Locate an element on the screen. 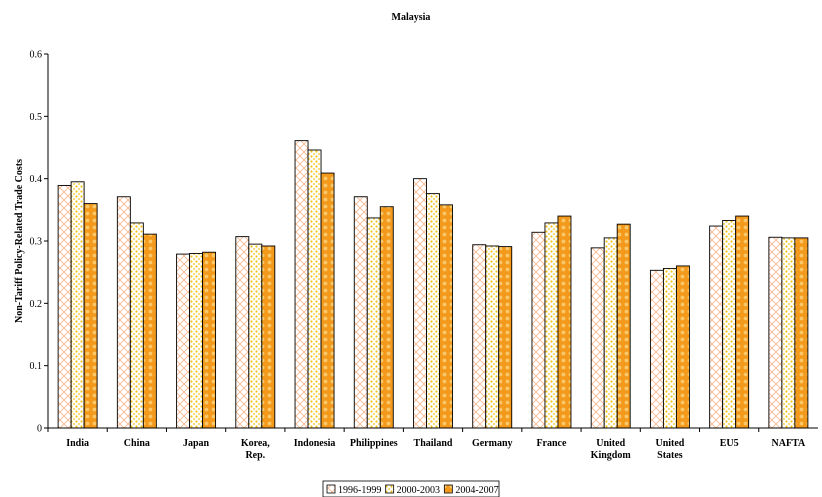  x-tick-label: Japan is located at coordinates (196, 443).